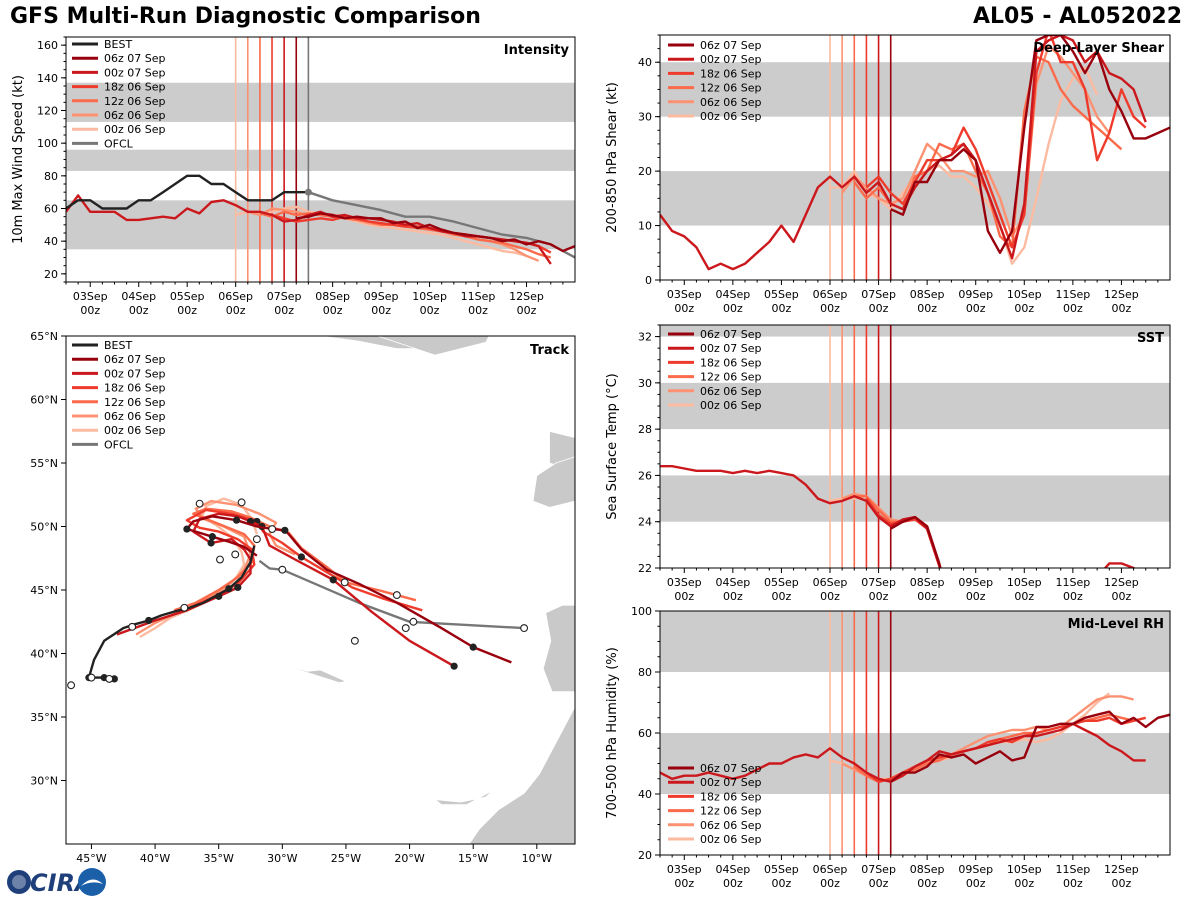  What do you see at coordinates (645, 568) in the screenshot?
I see `y-tick-label: 22` at bounding box center [645, 568].